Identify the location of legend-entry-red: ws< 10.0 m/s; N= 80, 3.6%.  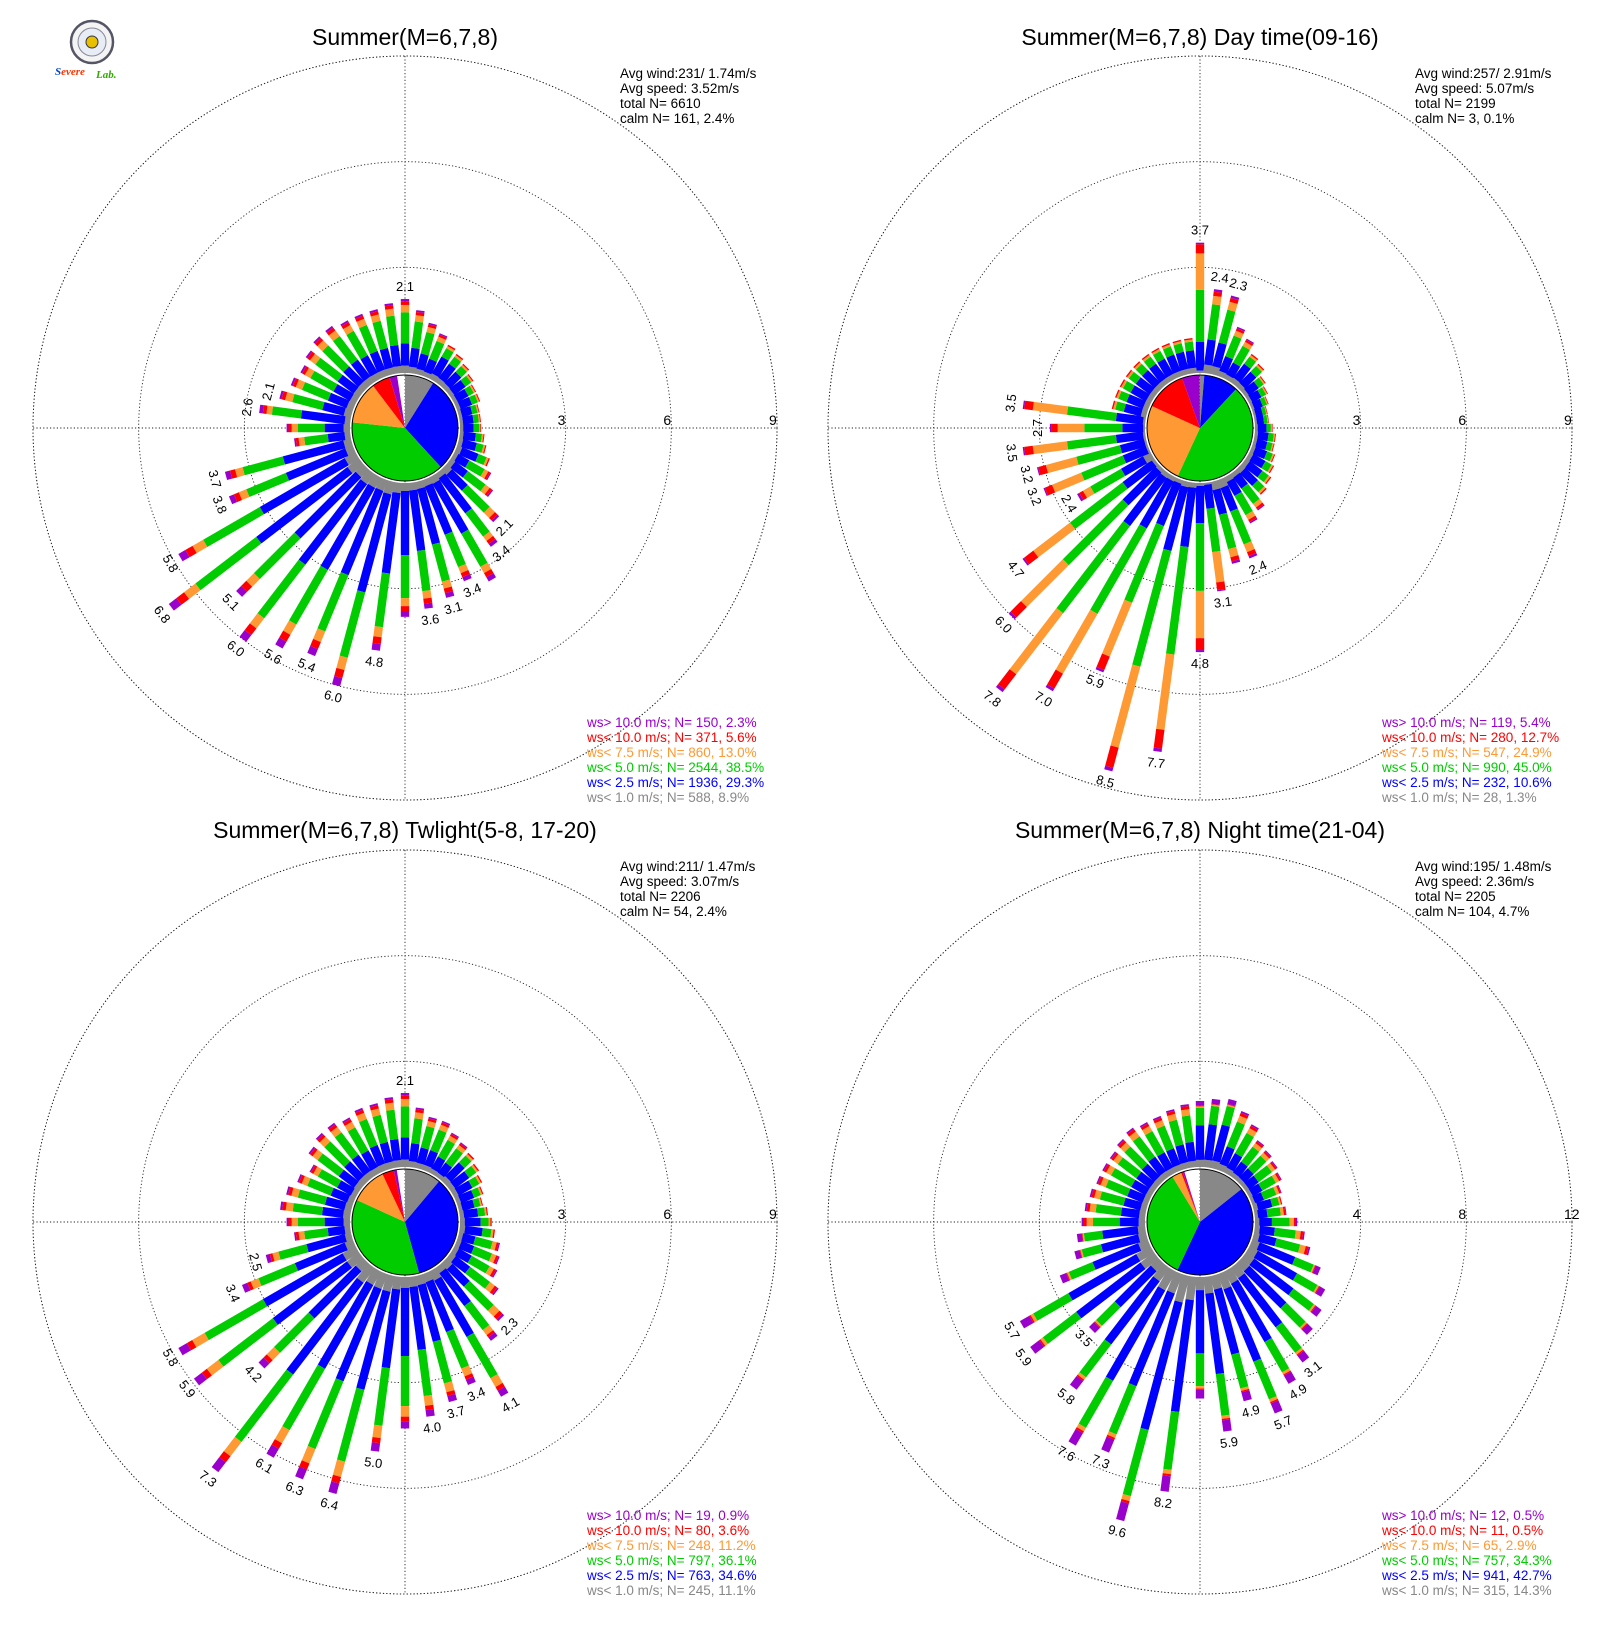
(667, 1530).